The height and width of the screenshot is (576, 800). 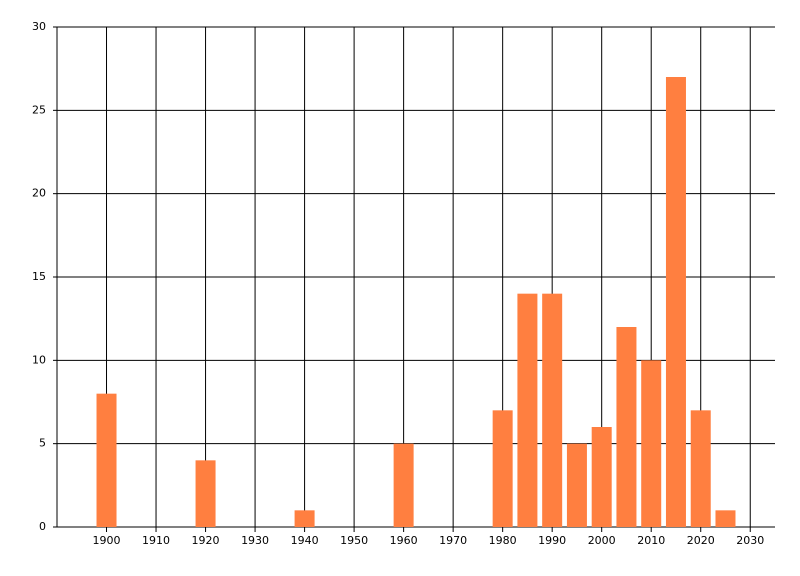 I want to click on x-tick-label: 2000, so click(x=602, y=540).